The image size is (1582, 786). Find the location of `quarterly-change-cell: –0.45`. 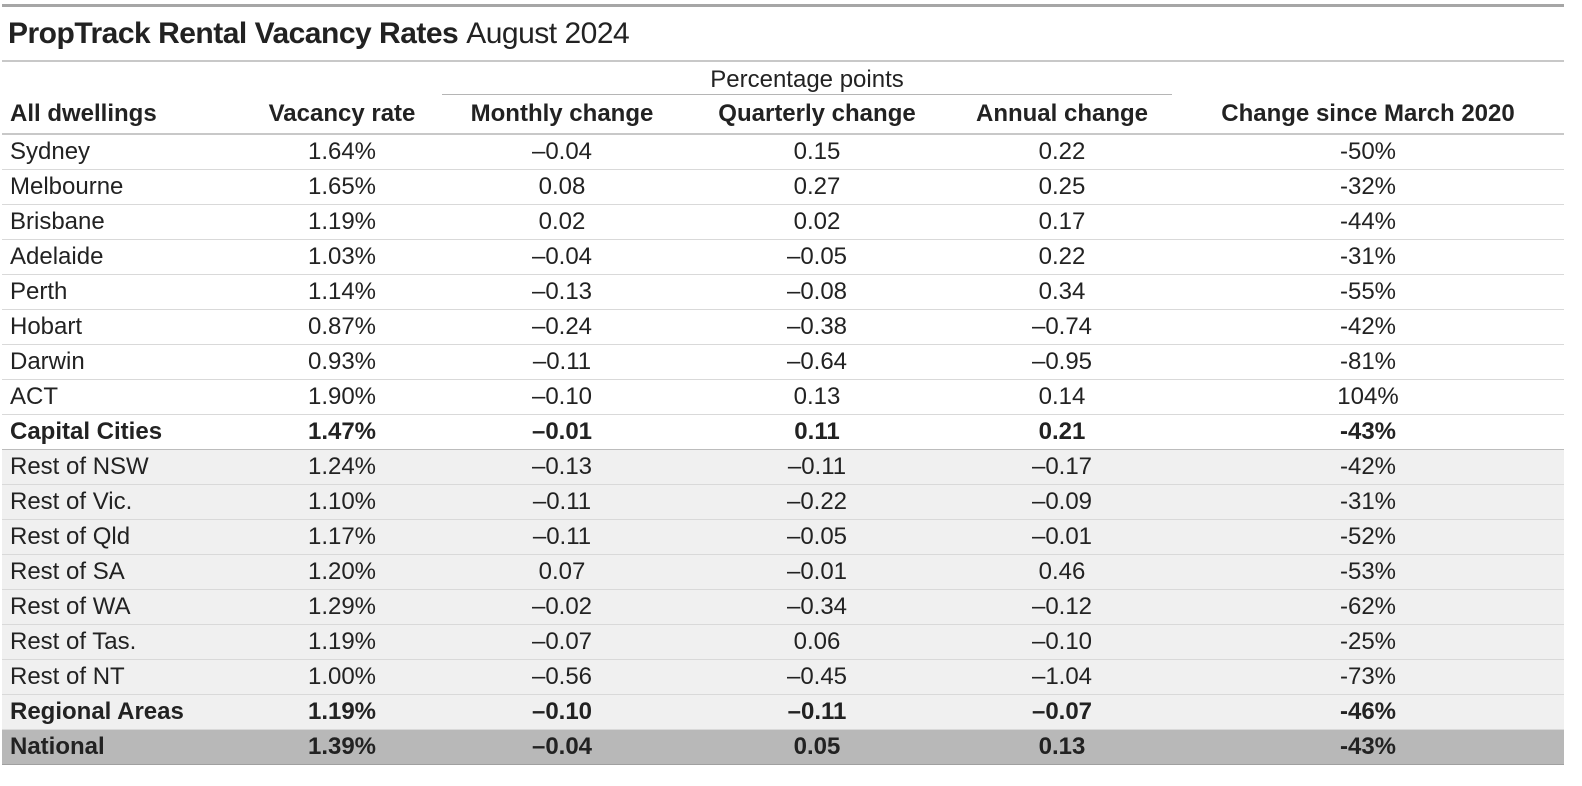

quarterly-change-cell: –0.45 is located at coordinates (817, 677).